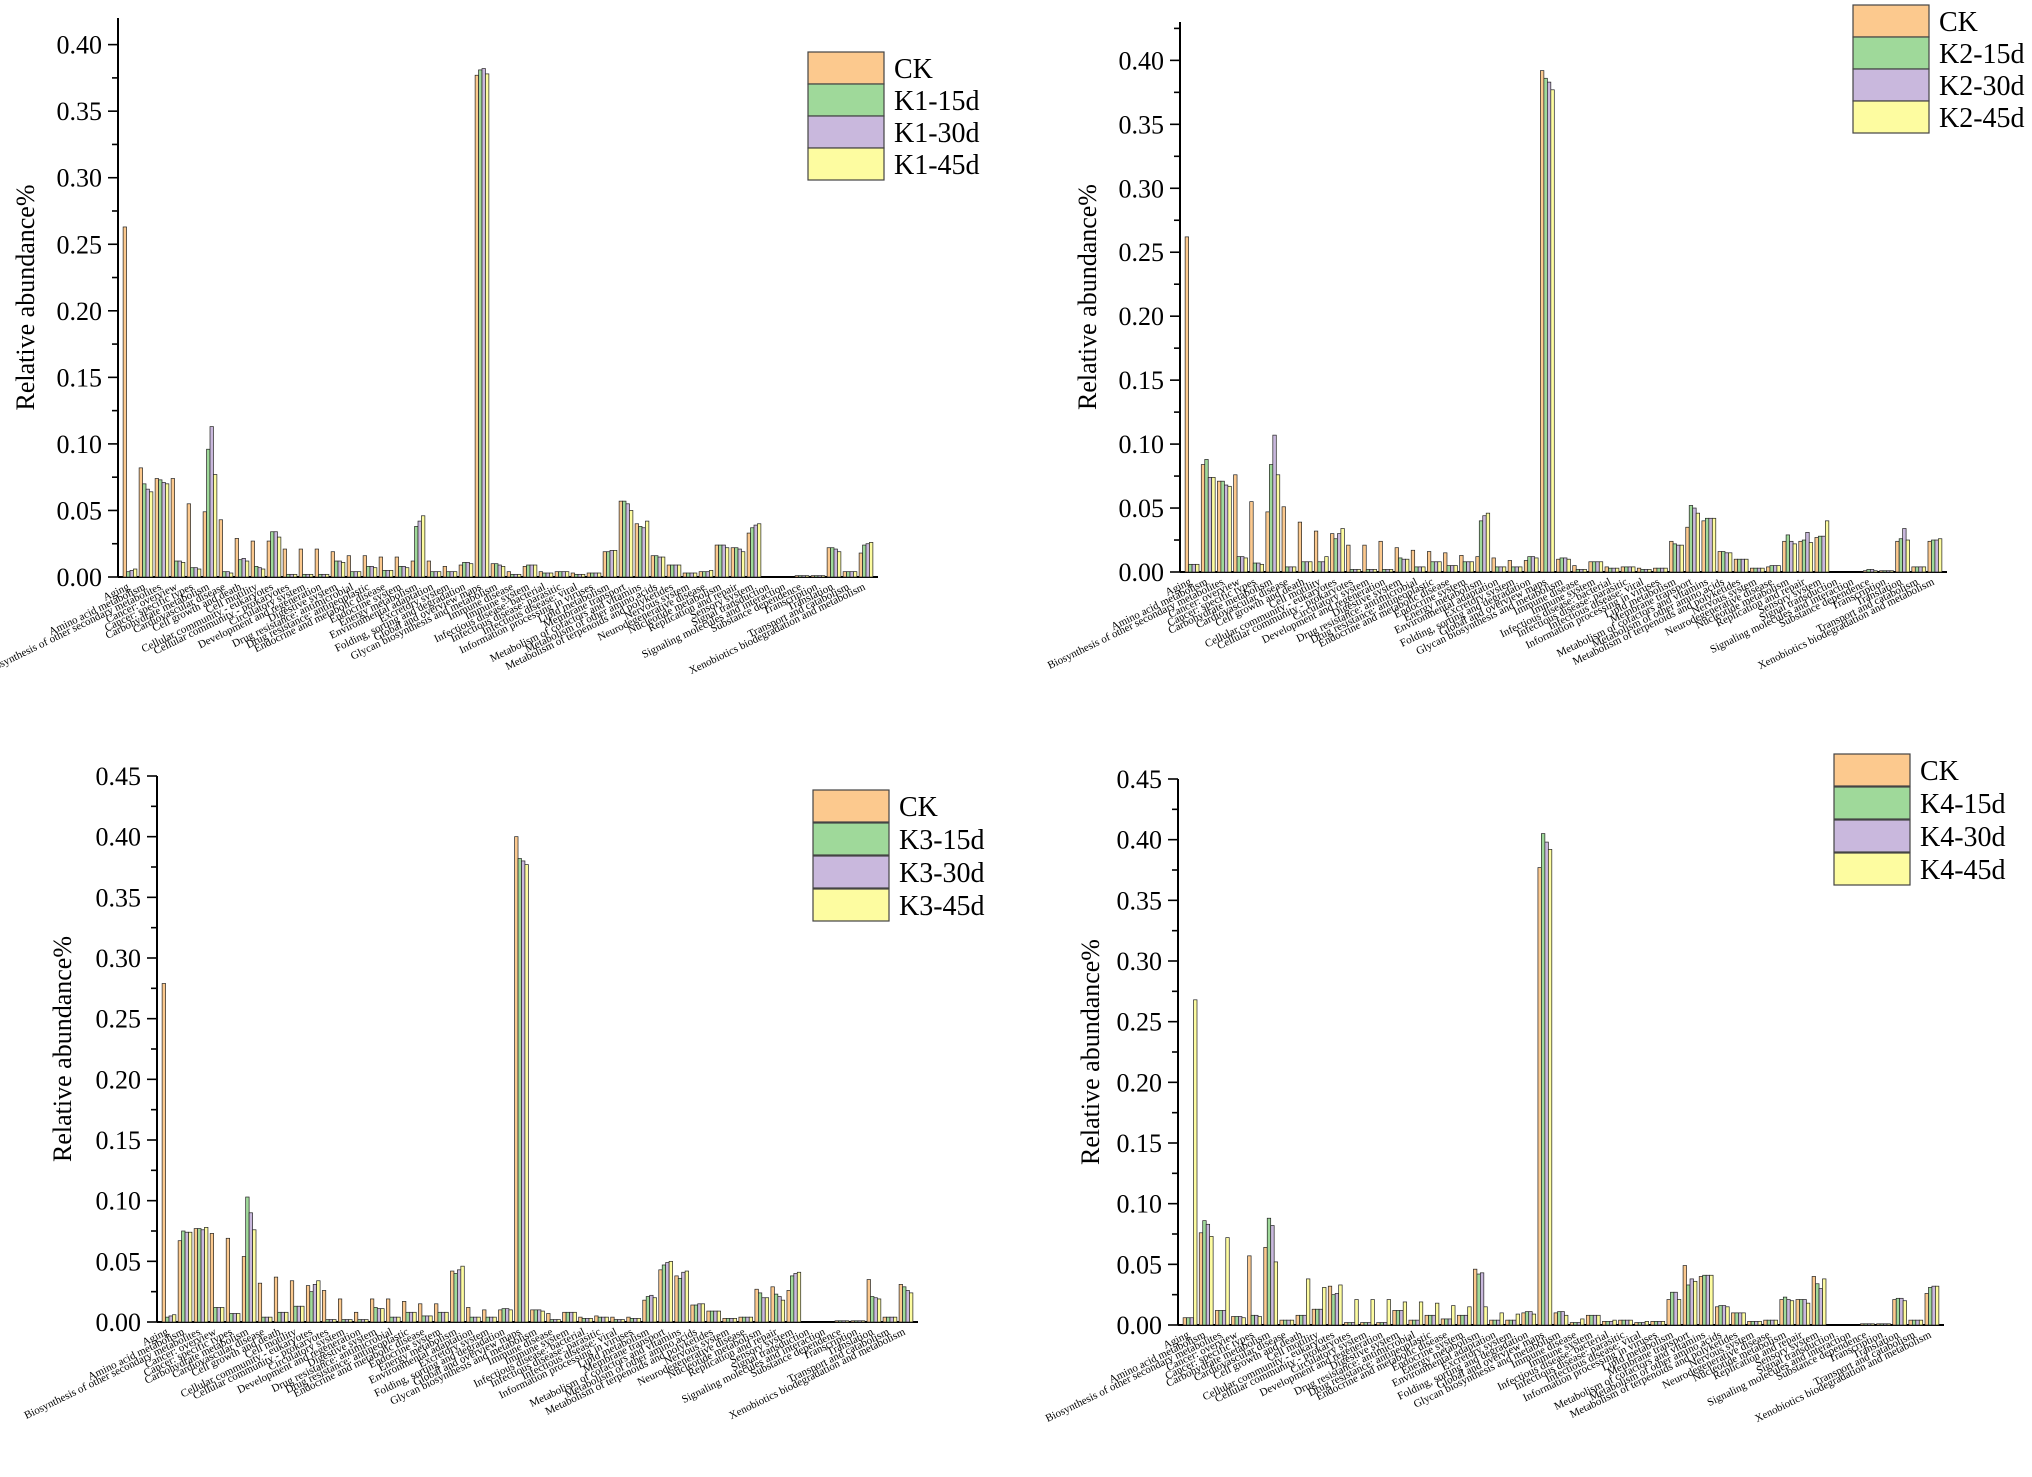 The width and height of the screenshot is (2032, 1477). What do you see at coordinates (80, 377) in the screenshot?
I see `y-tick-label: 0.15` at bounding box center [80, 377].